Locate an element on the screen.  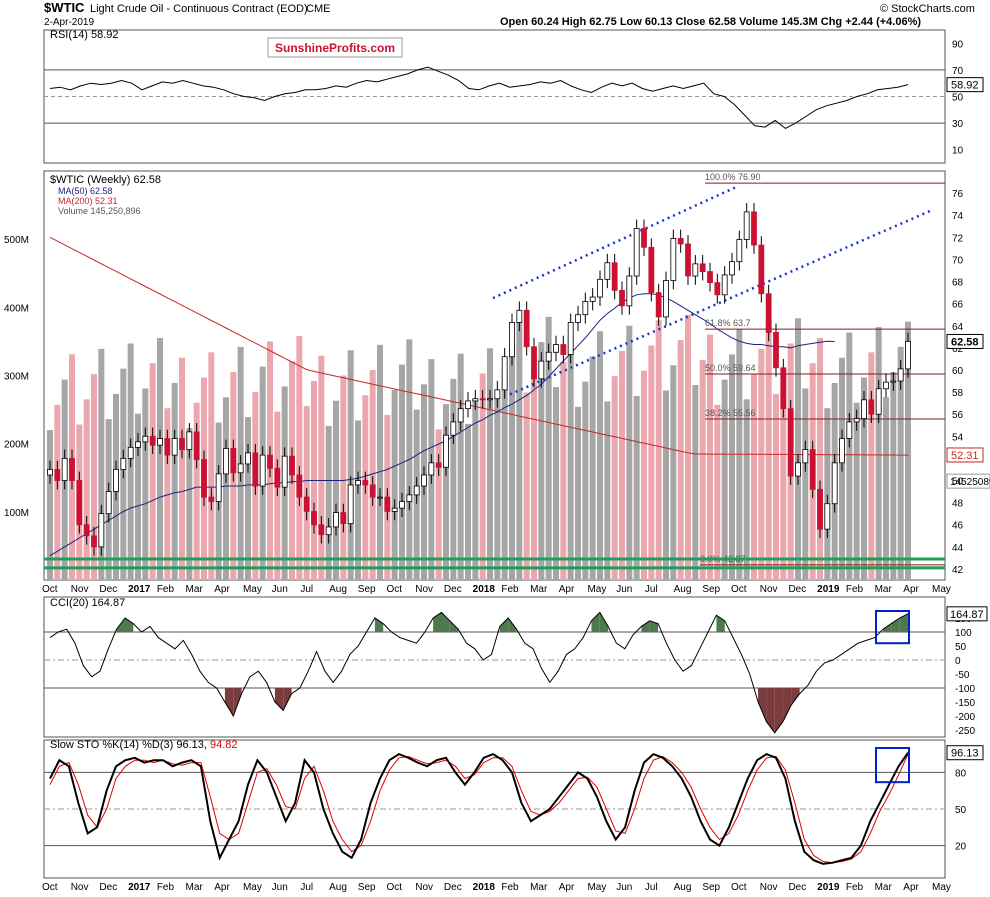
cci-flag is located at coordinates (967, 614).